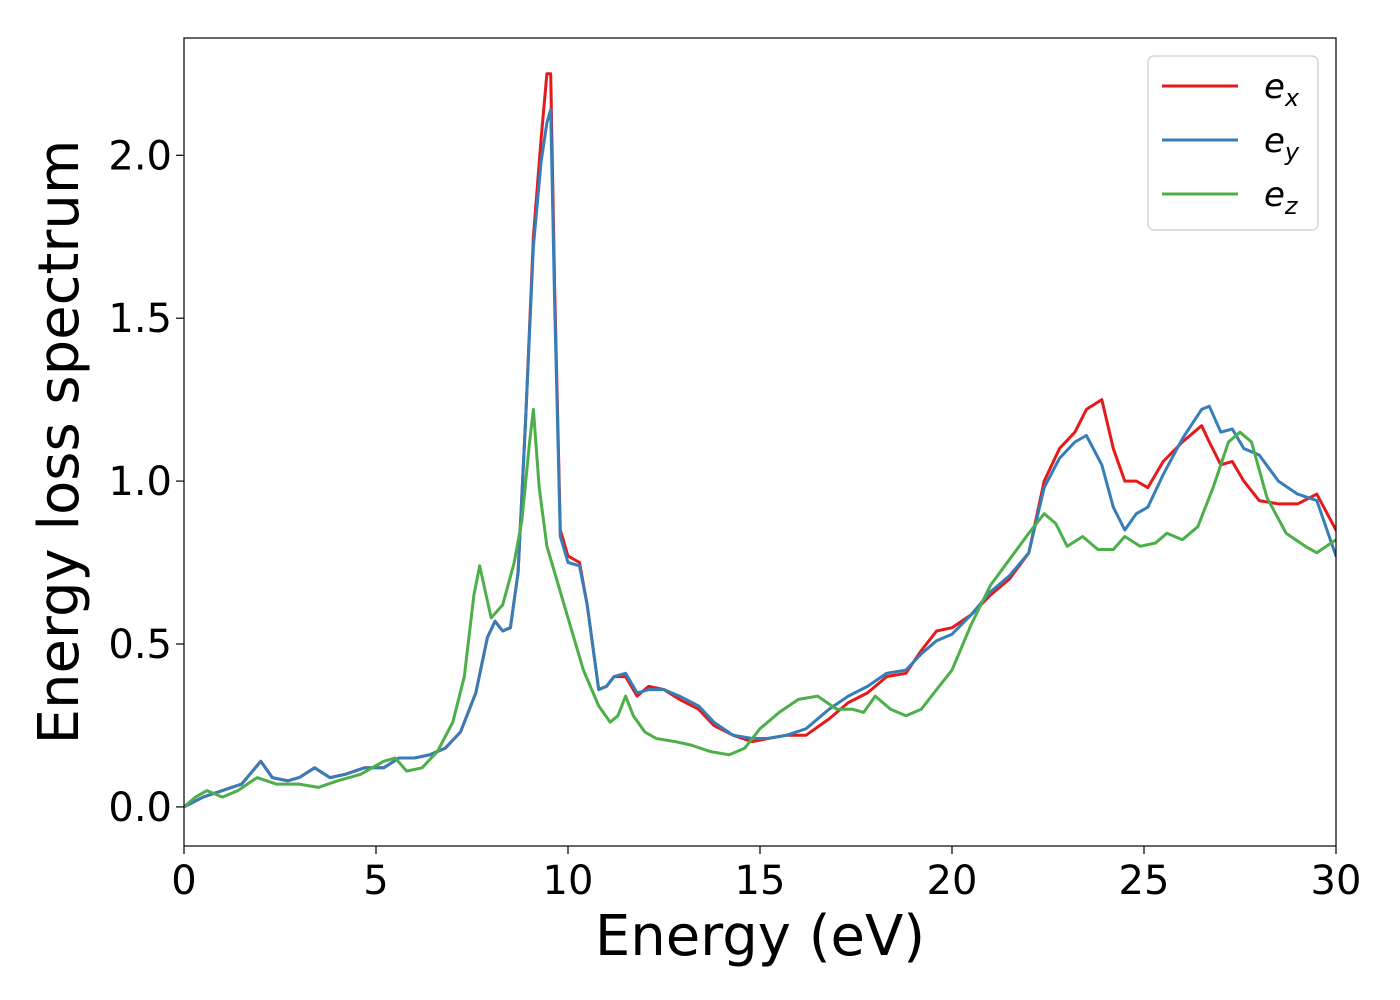 The height and width of the screenshot is (1000, 1400). Describe the element at coordinates (140, 808) in the screenshot. I see `y-tick-label: 0.0` at that location.